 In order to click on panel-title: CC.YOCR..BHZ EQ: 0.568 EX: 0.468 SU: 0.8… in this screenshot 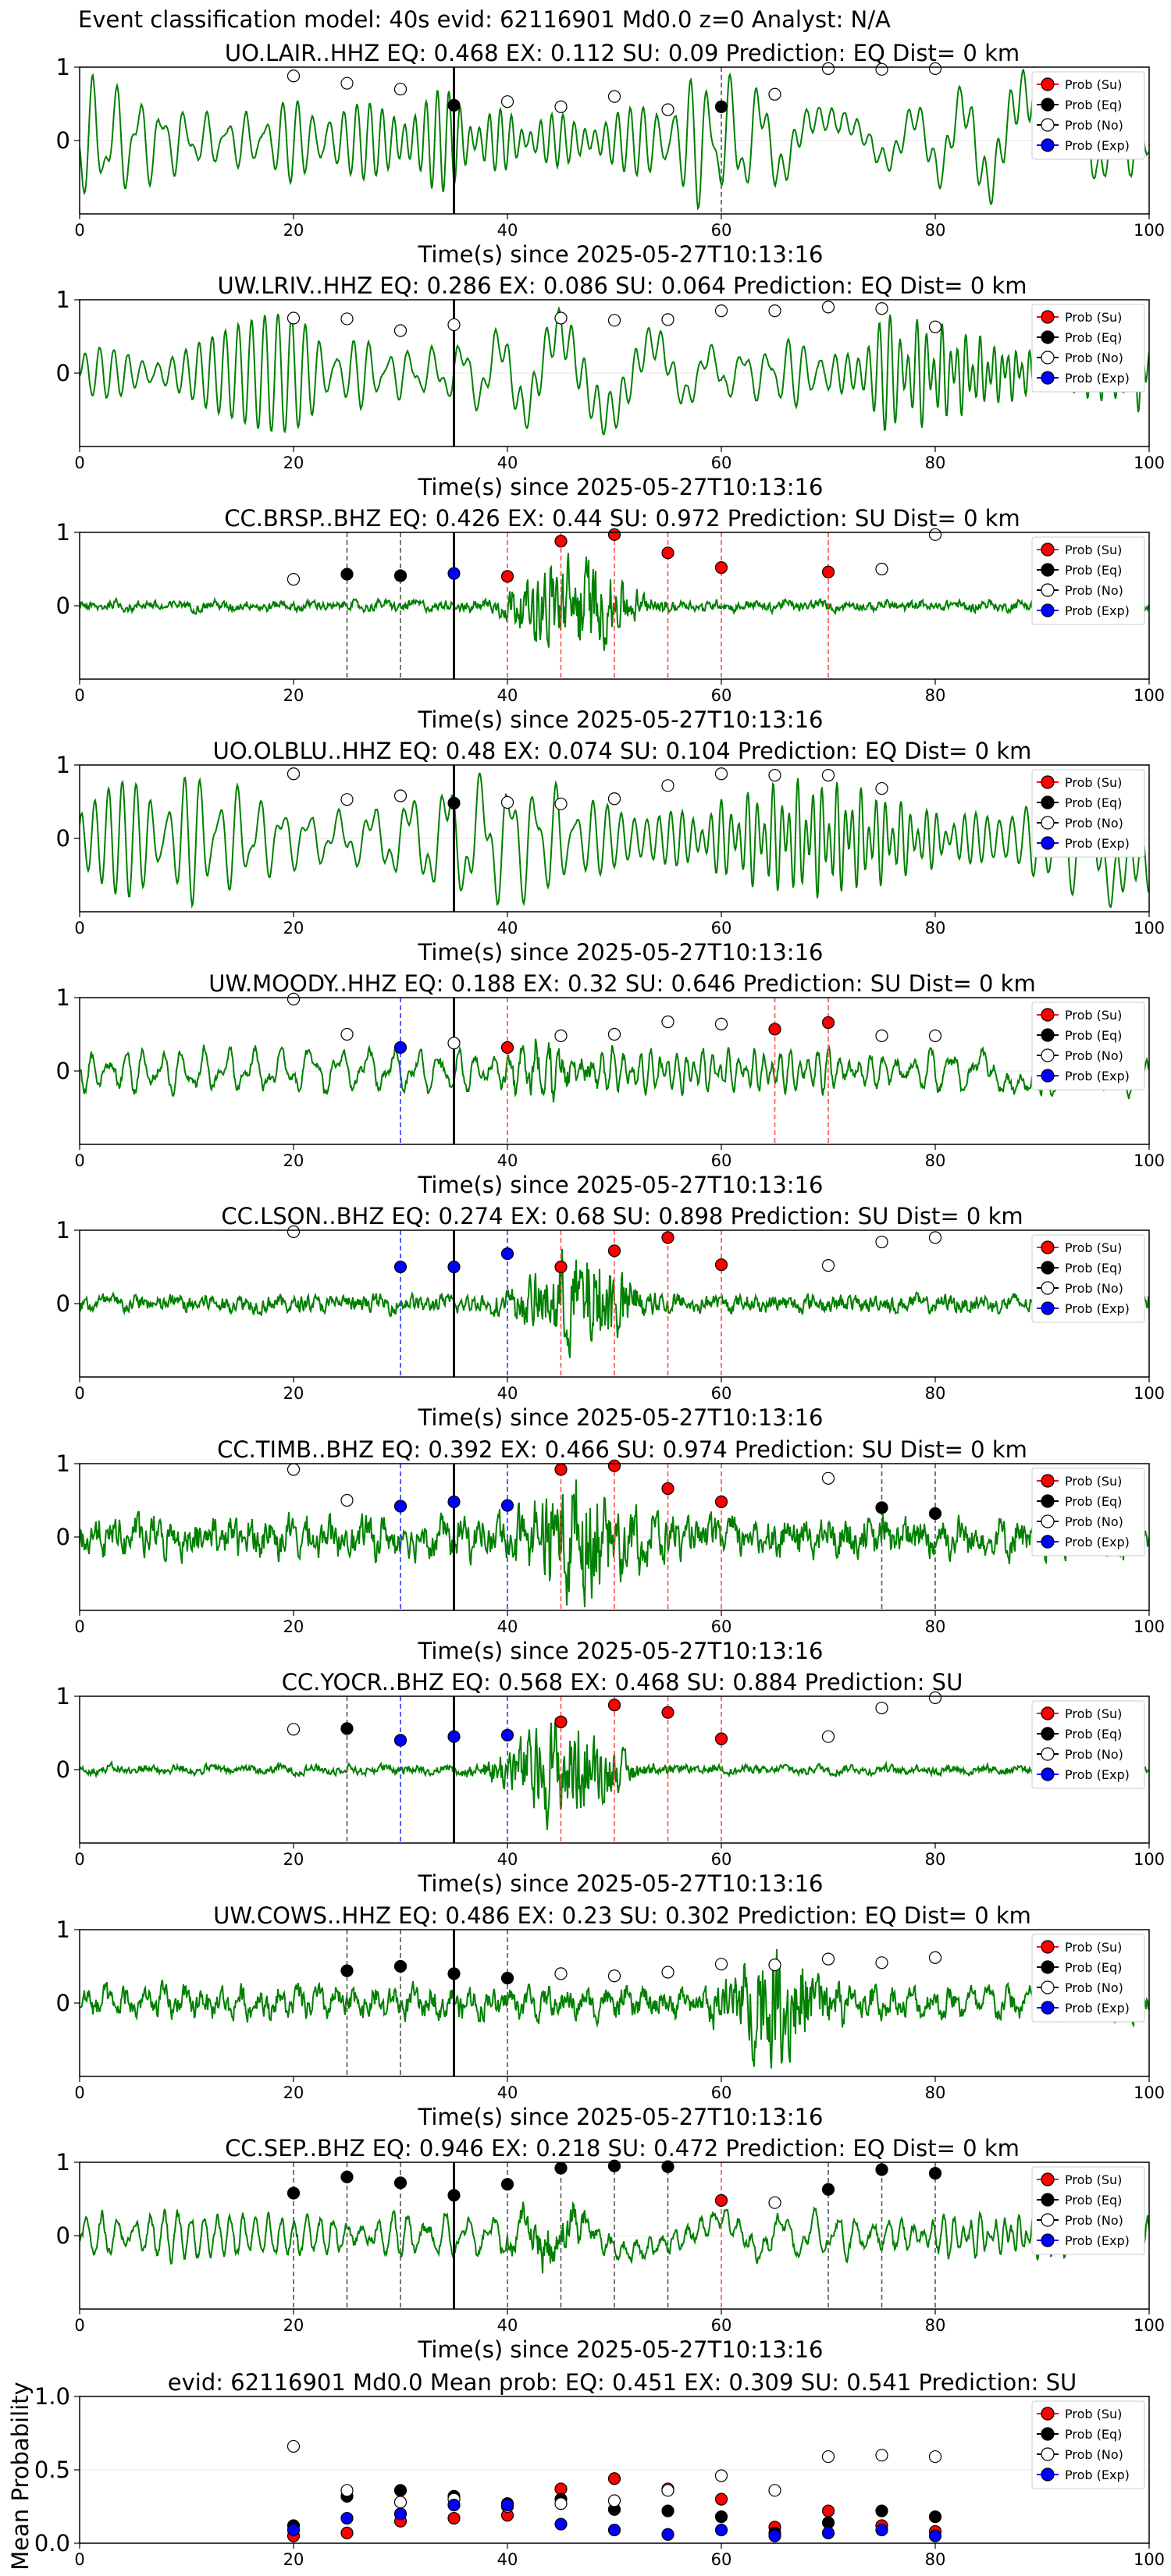, I will do `click(622, 1682)`.